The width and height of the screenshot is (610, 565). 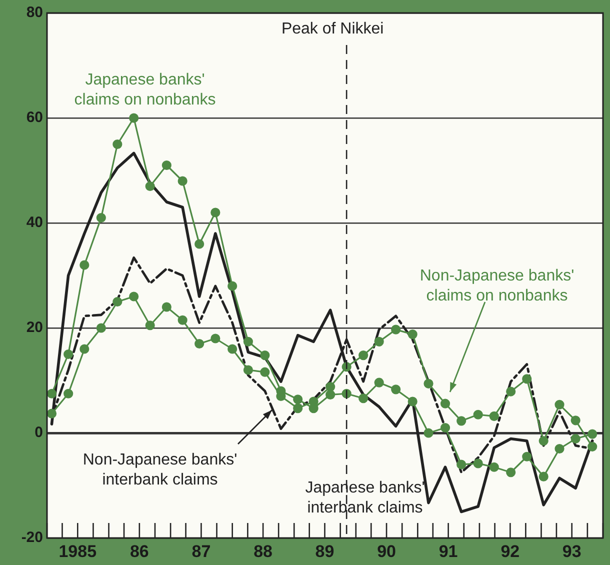 What do you see at coordinates (386, 551) in the screenshot?
I see `x-tick-label: 90` at bounding box center [386, 551].